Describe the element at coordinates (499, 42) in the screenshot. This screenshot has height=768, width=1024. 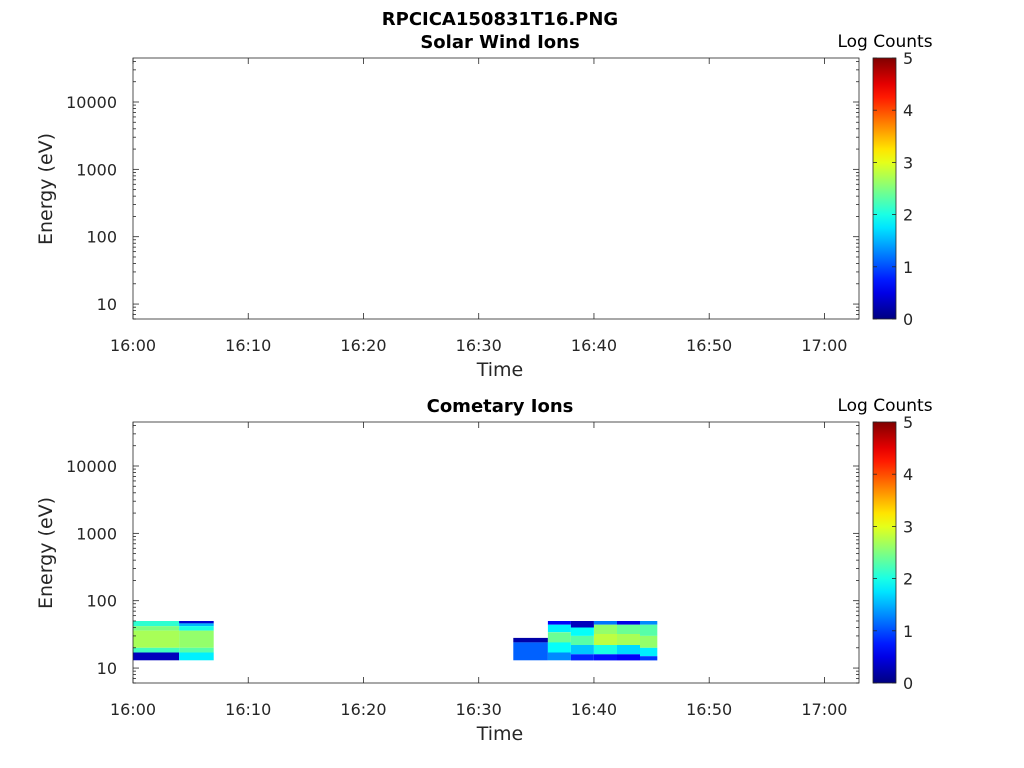
I see `panel-title: Solar Wind Ions` at that location.